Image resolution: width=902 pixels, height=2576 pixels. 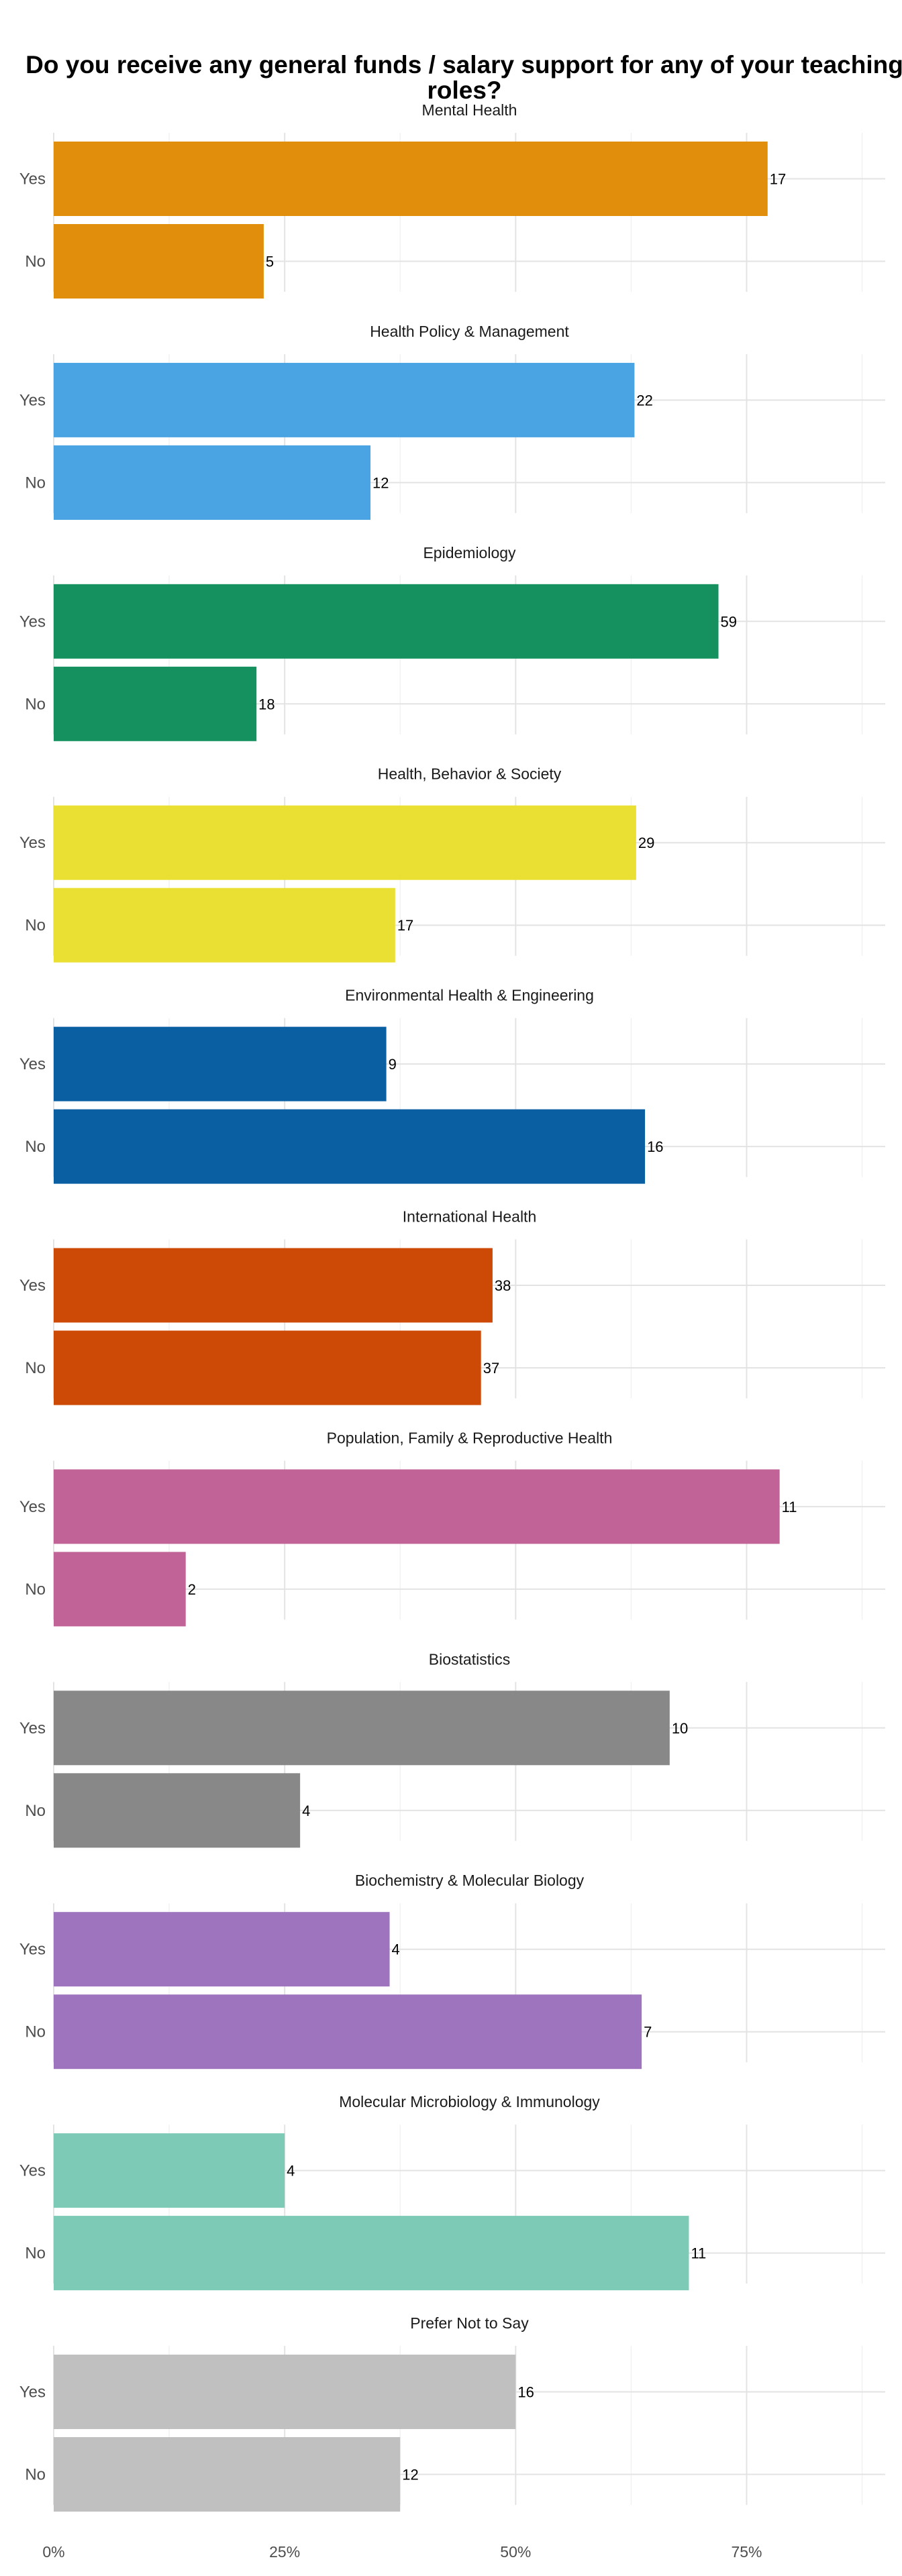 I want to click on panel-title: International Health, so click(x=469, y=1217).